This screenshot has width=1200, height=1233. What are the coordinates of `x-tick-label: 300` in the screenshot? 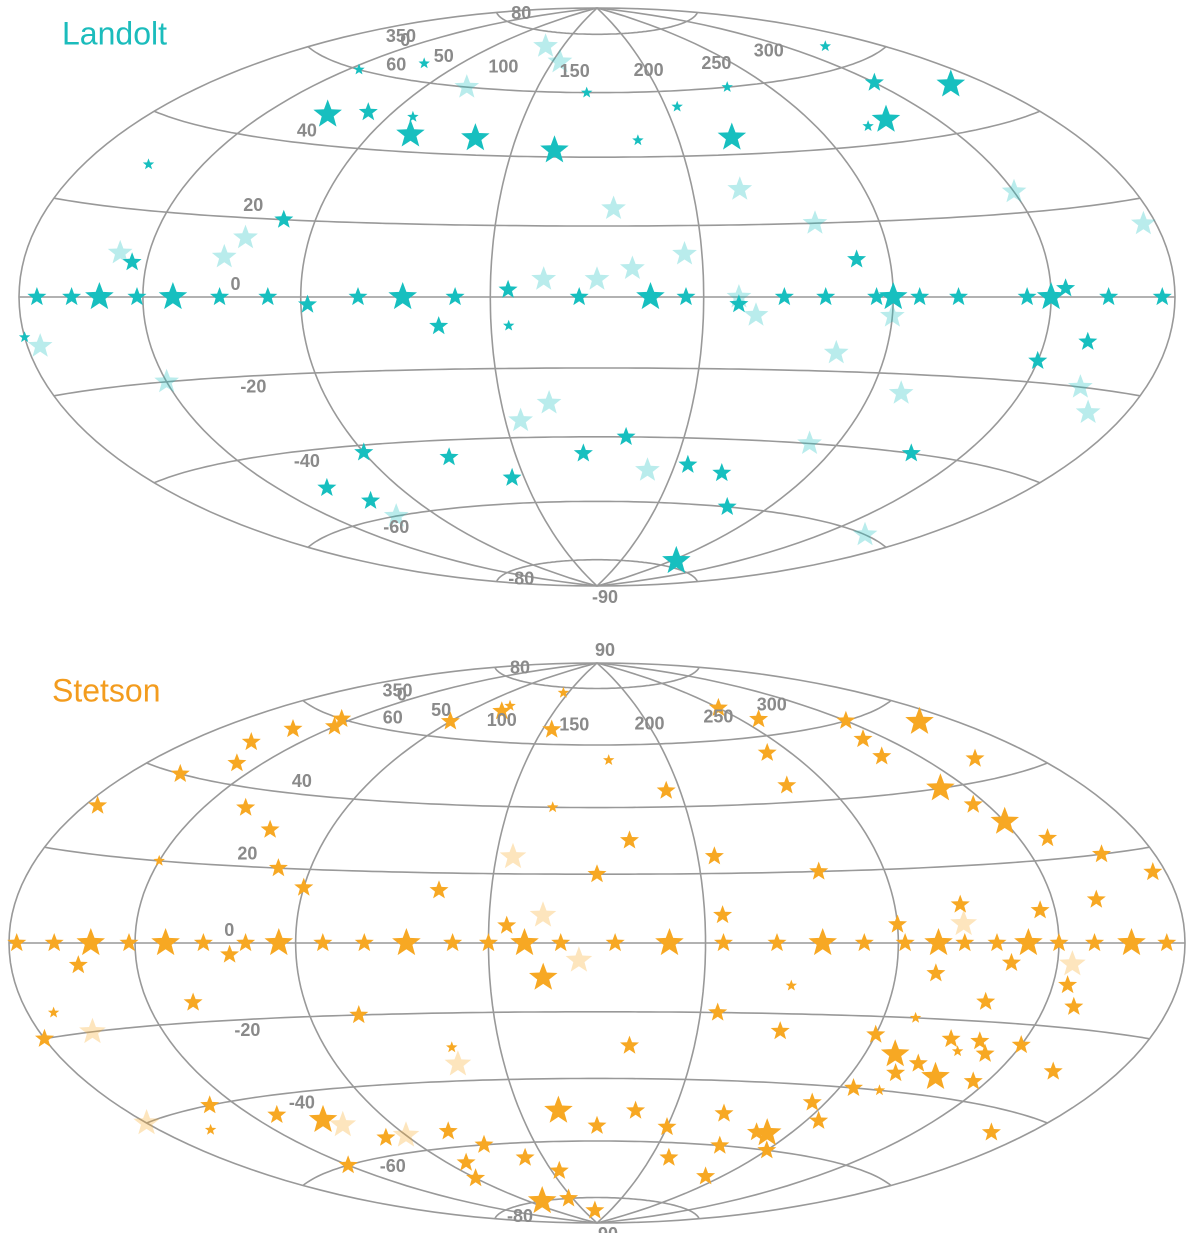 It's located at (772, 704).